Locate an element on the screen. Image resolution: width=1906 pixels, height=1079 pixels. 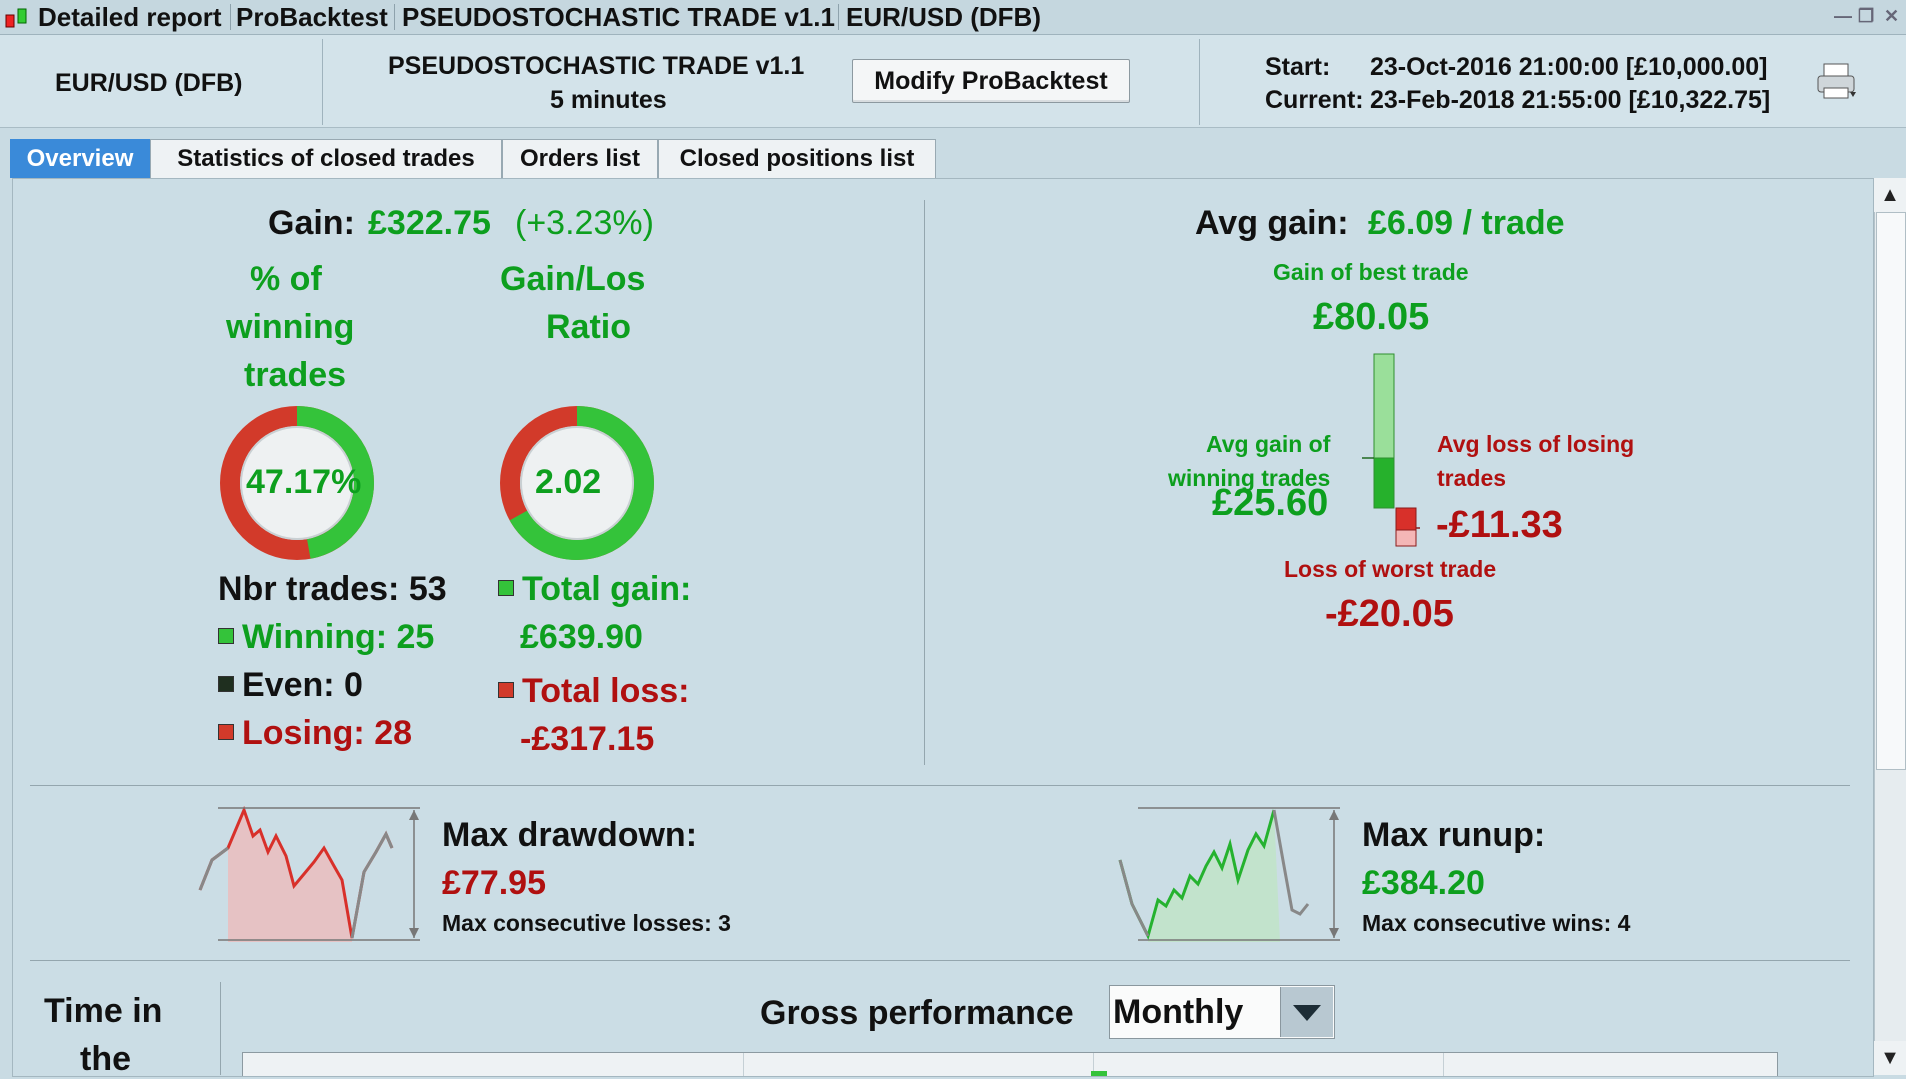
titlebar-item-report: Detailed report is located at coordinates (130, 17).